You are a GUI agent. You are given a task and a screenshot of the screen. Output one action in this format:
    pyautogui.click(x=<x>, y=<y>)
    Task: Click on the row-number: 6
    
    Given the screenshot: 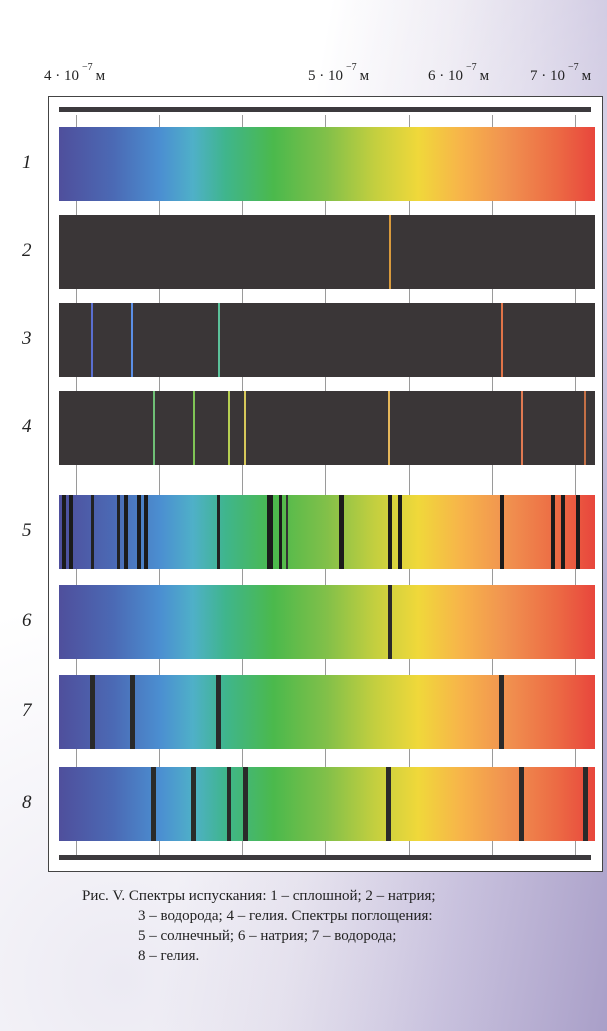 What is the action you would take?
    pyautogui.click(x=27, y=620)
    